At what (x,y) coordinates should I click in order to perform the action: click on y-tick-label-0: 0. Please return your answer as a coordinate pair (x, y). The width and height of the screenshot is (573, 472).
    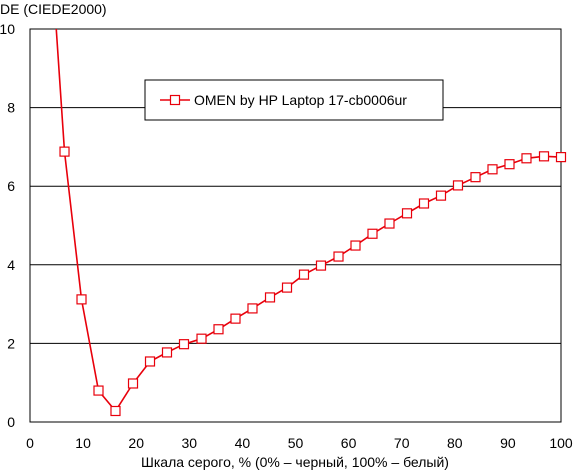
    Looking at the image, I should click on (11, 422).